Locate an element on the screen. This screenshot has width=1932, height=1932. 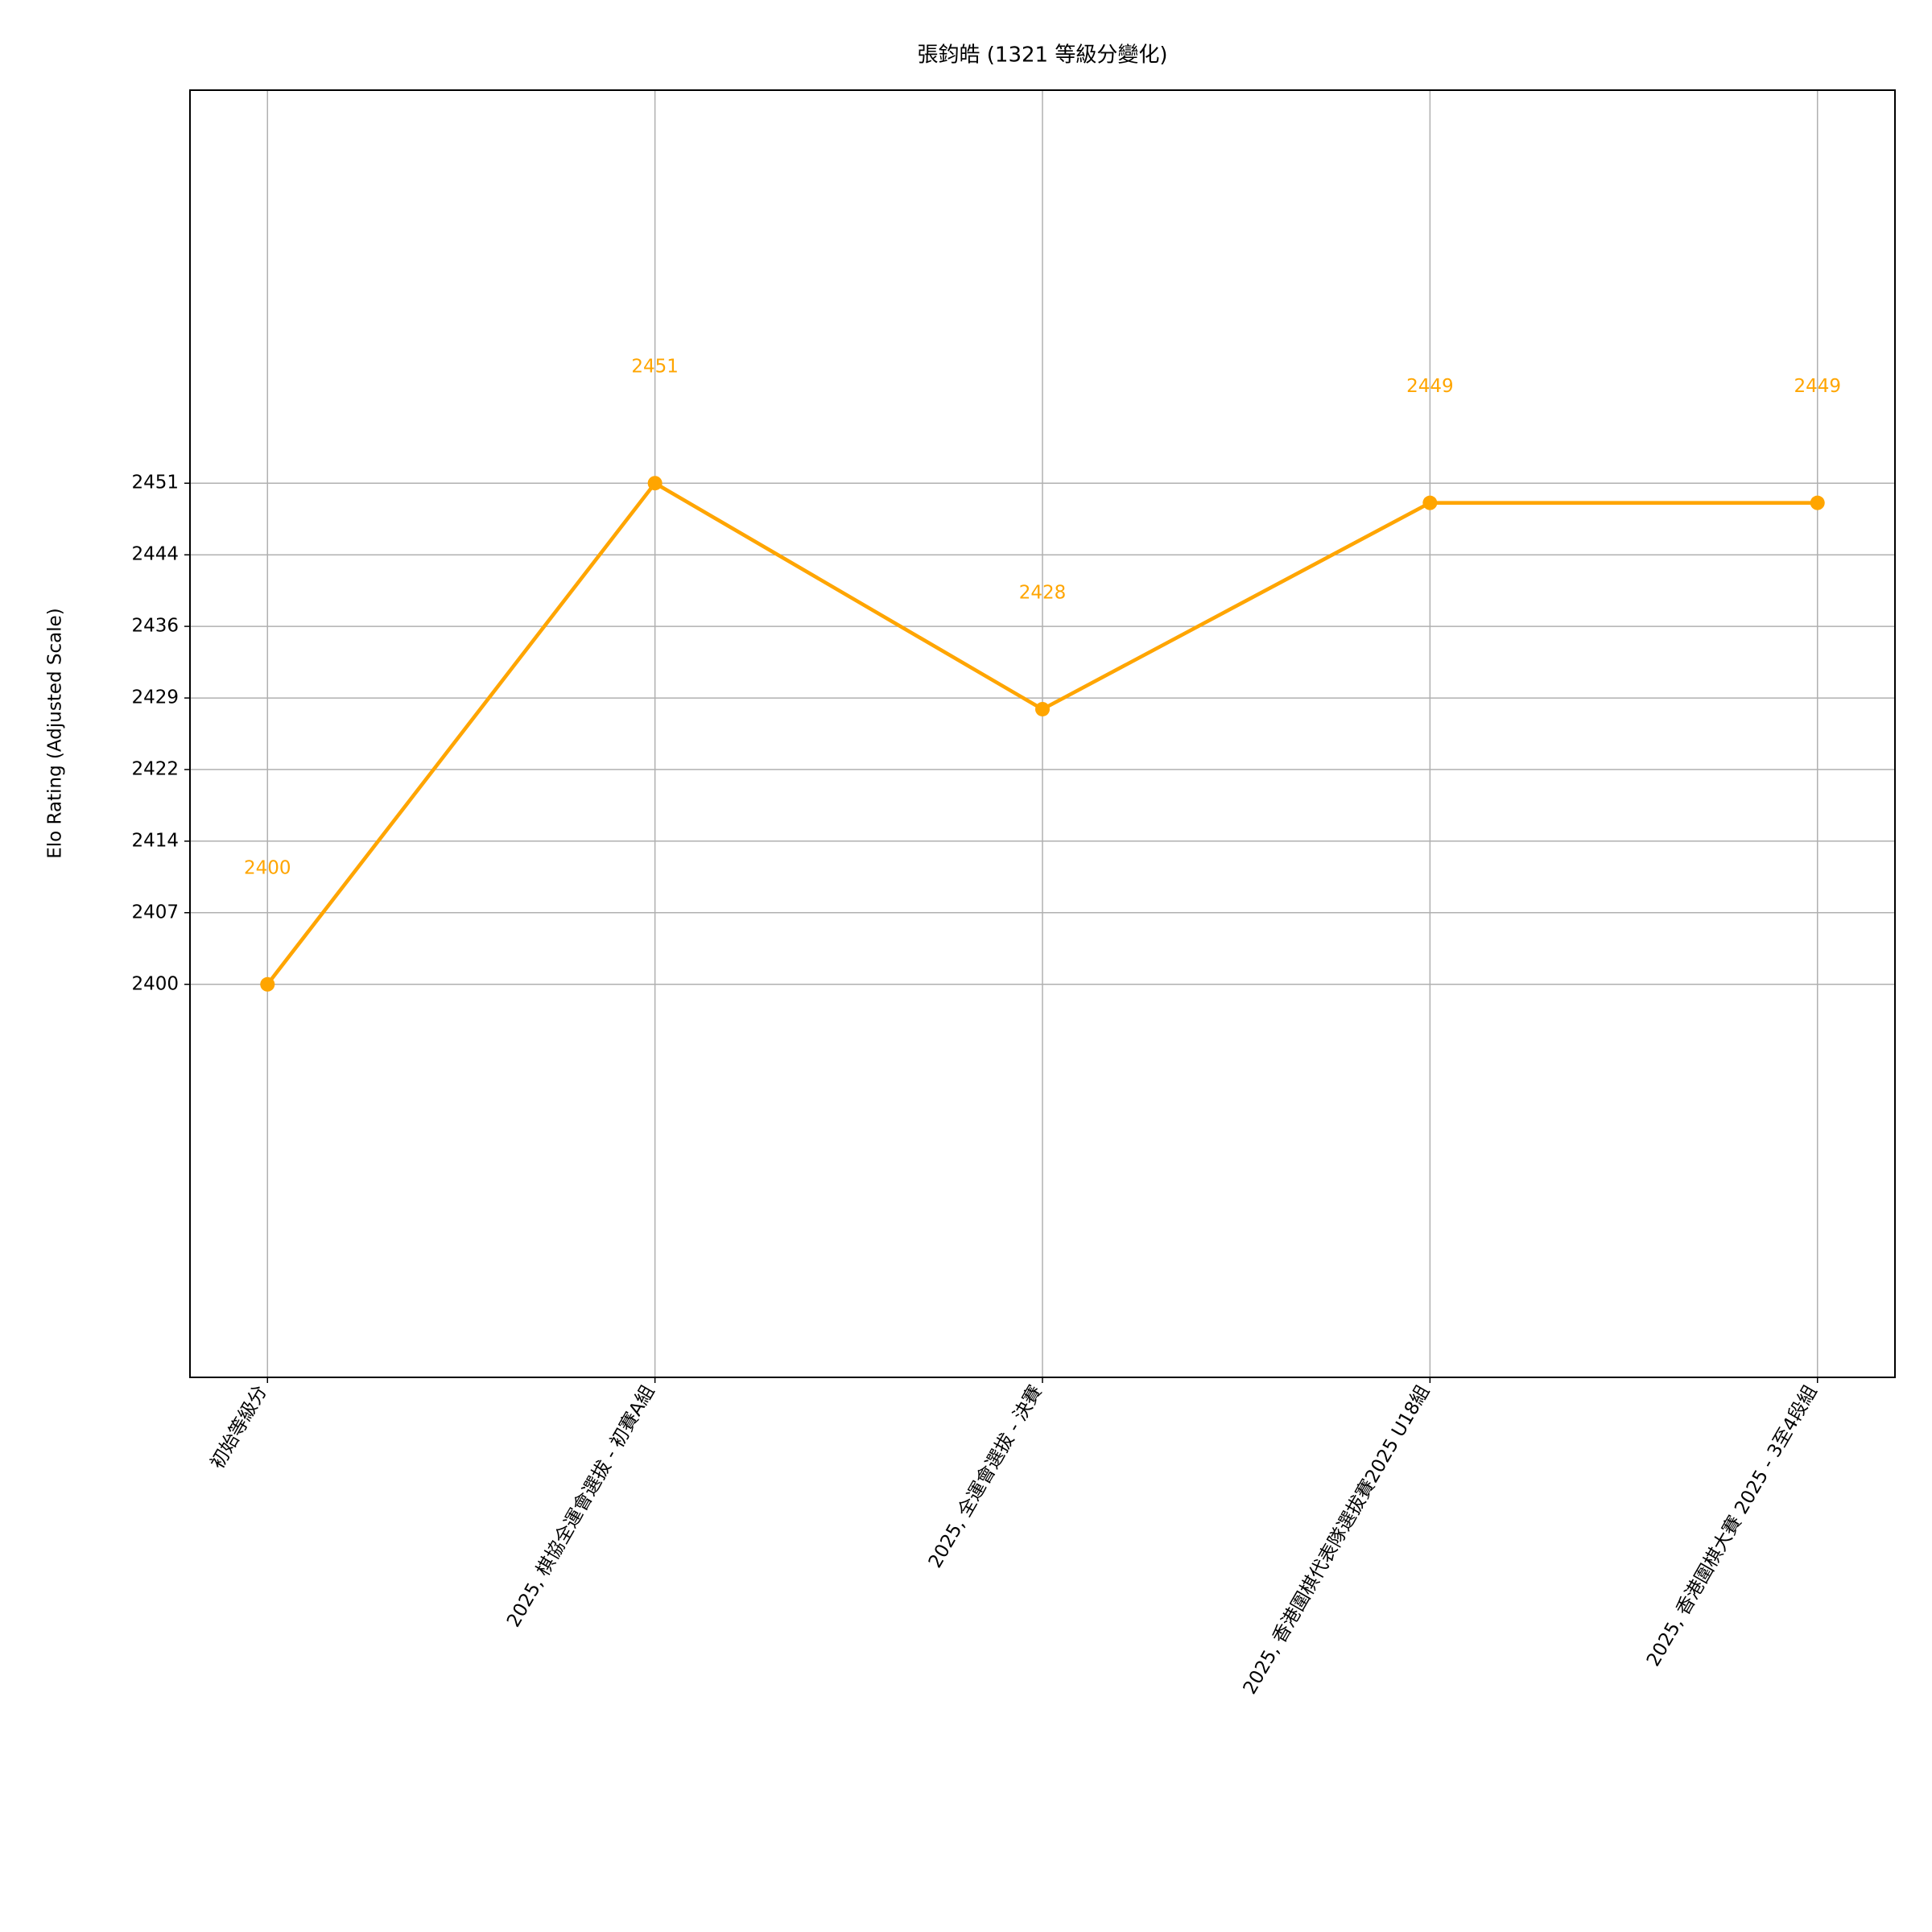
y-tick-label: 2429 is located at coordinates (155, 697).